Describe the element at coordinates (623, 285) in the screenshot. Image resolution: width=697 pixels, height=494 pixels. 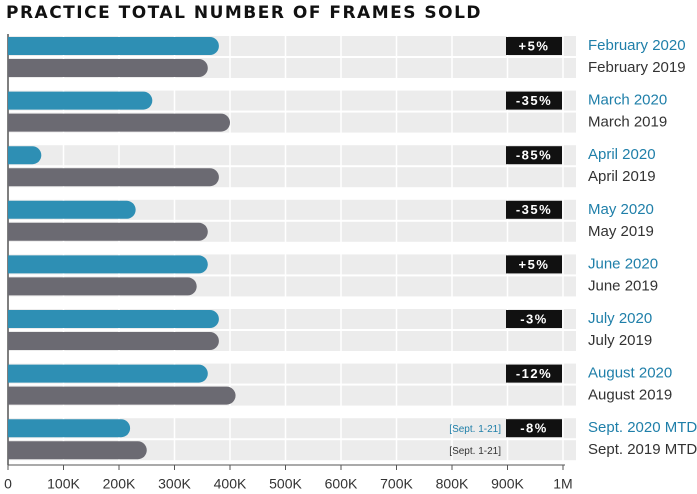
I see `row-label: June 2019` at that location.